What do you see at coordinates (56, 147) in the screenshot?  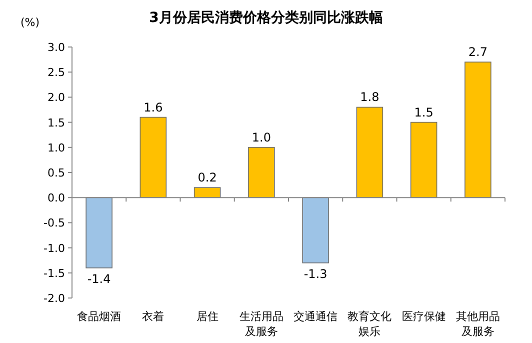 I see `y-tick-label: 1.0` at bounding box center [56, 147].